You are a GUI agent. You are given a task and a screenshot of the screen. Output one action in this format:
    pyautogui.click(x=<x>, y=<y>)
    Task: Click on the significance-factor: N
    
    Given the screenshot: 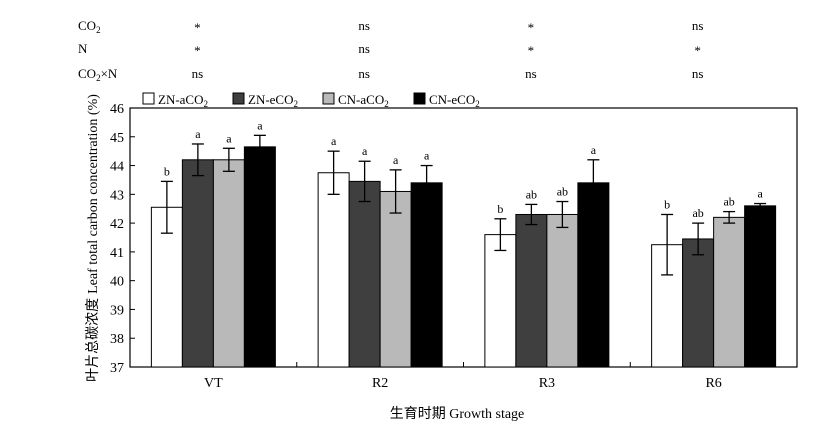 What is the action you would take?
    pyautogui.click(x=83, y=48)
    